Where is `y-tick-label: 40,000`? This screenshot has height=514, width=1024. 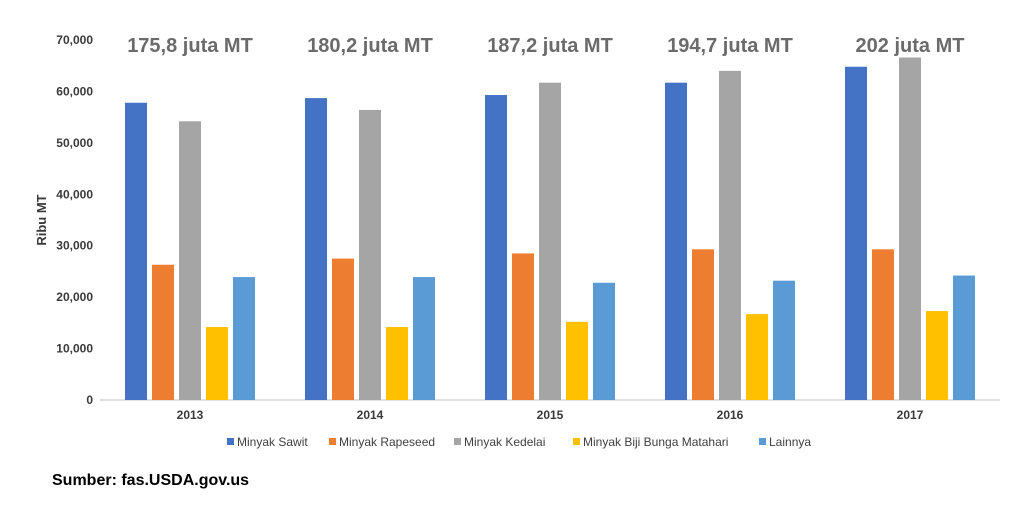
y-tick-label: 40,000 is located at coordinates (74, 194).